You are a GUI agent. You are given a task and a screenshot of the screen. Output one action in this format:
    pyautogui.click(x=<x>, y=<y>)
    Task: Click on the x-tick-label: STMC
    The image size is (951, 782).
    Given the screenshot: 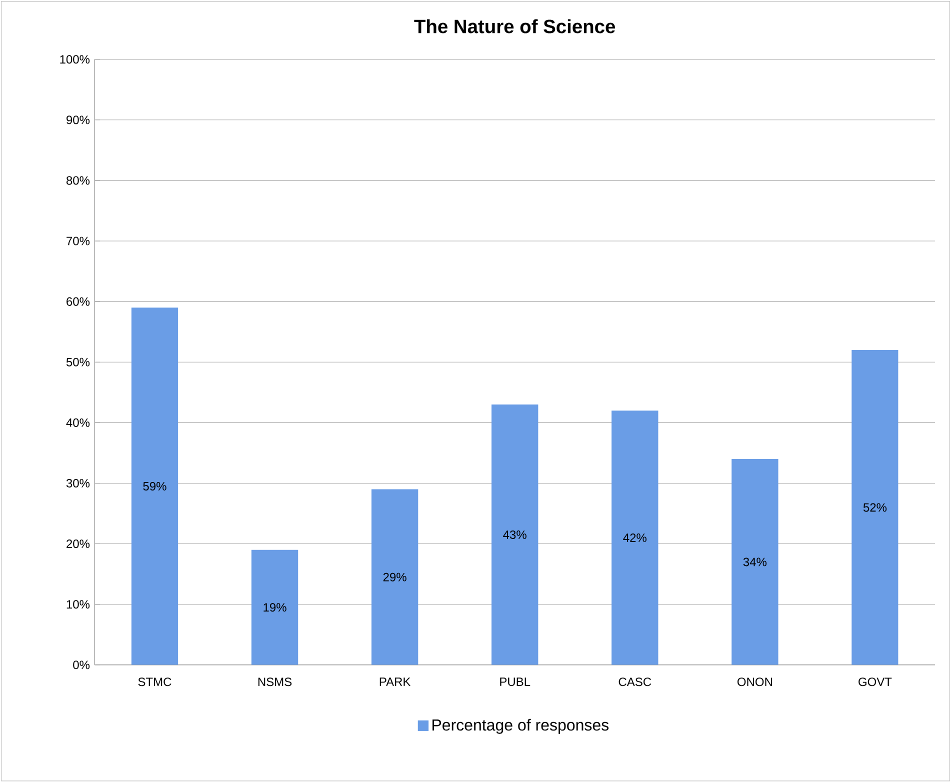 What is the action you would take?
    pyautogui.click(x=155, y=681)
    